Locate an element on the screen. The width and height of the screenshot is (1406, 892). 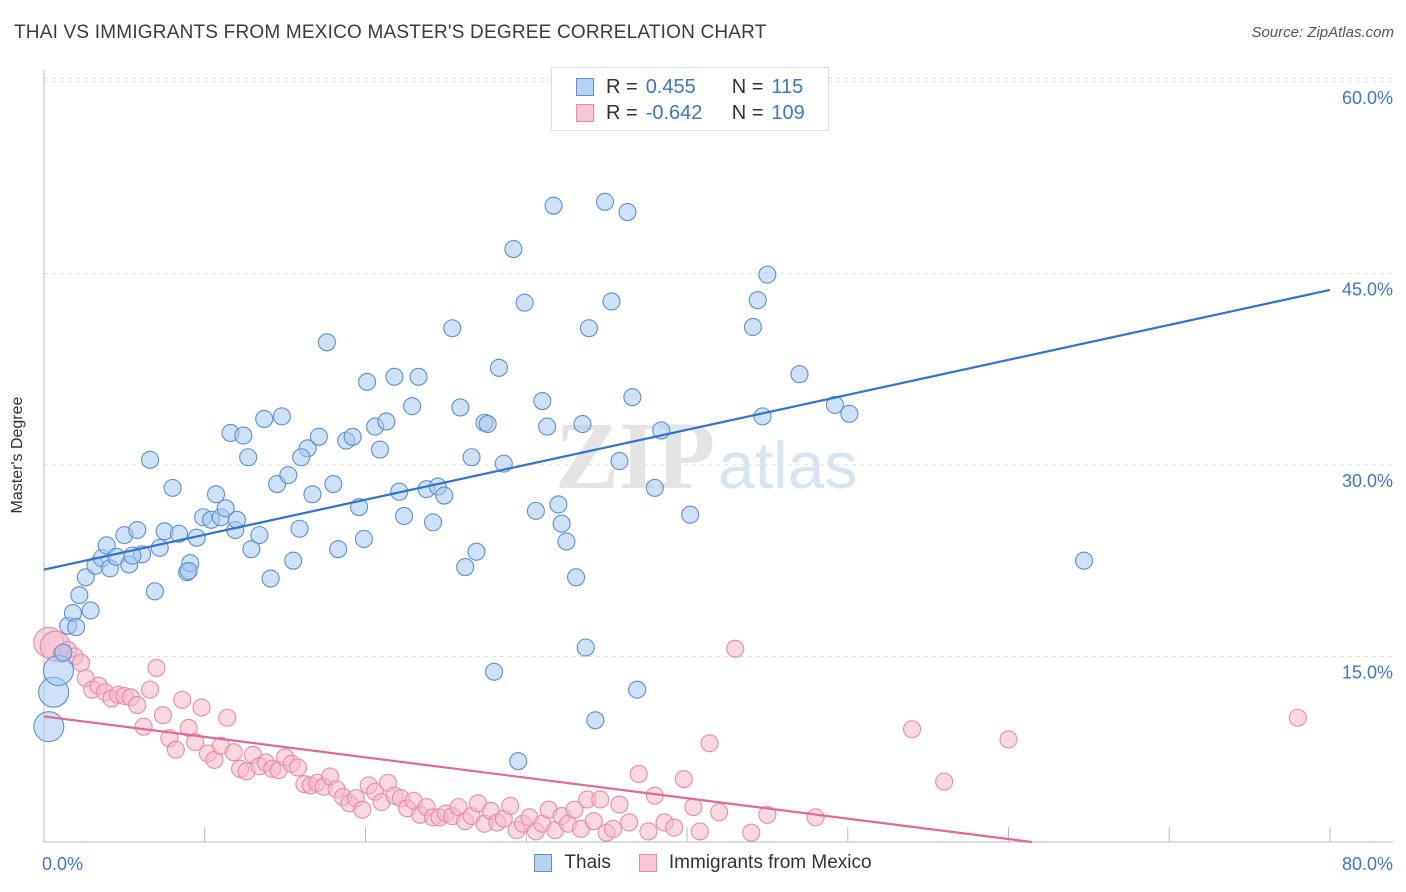
legend-label-thais: Thais is located at coordinates (587, 862).